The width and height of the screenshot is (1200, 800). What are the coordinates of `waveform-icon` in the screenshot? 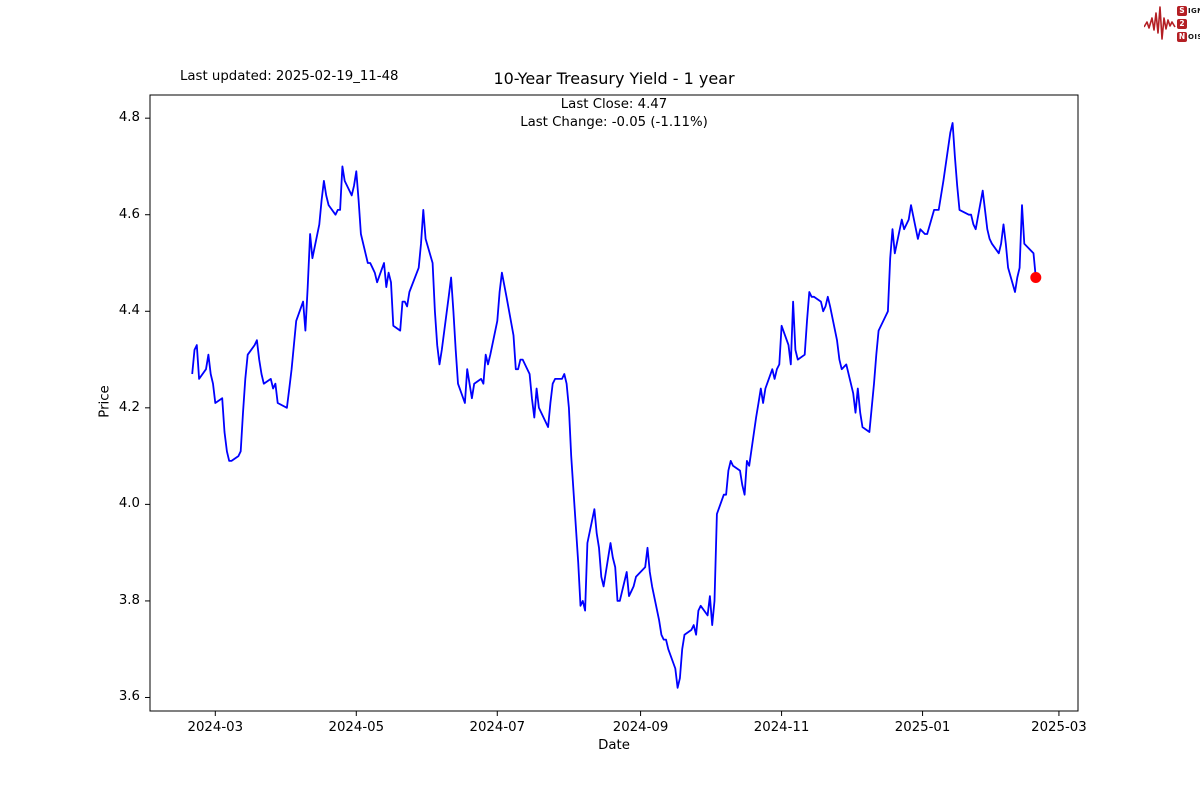 It's located at (1160, 23).